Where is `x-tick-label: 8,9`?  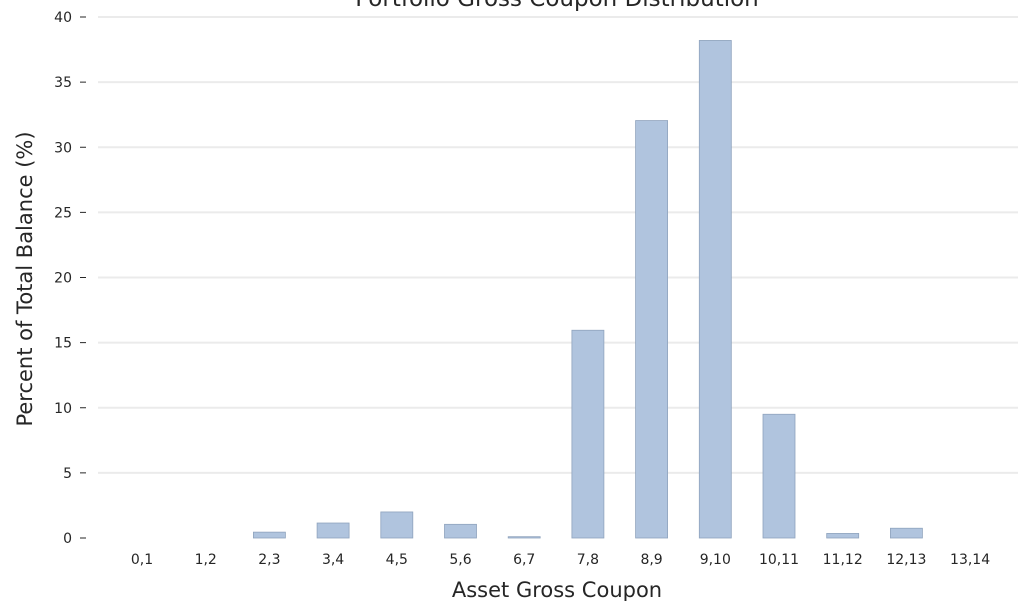 x-tick-label: 8,9 is located at coordinates (651, 560).